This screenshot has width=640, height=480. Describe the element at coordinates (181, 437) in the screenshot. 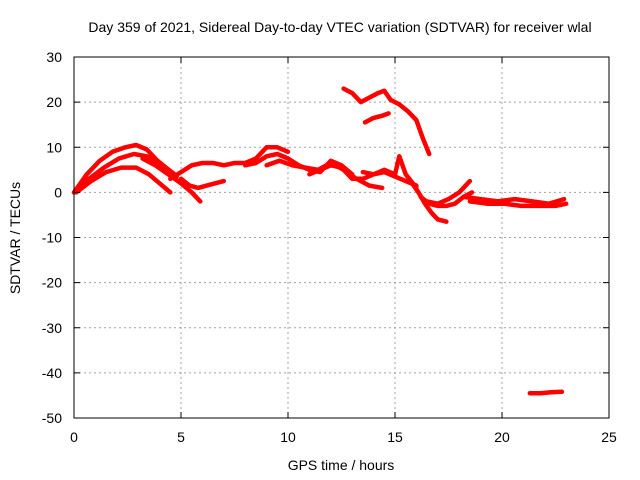

I see `x-tick-label: 5` at that location.